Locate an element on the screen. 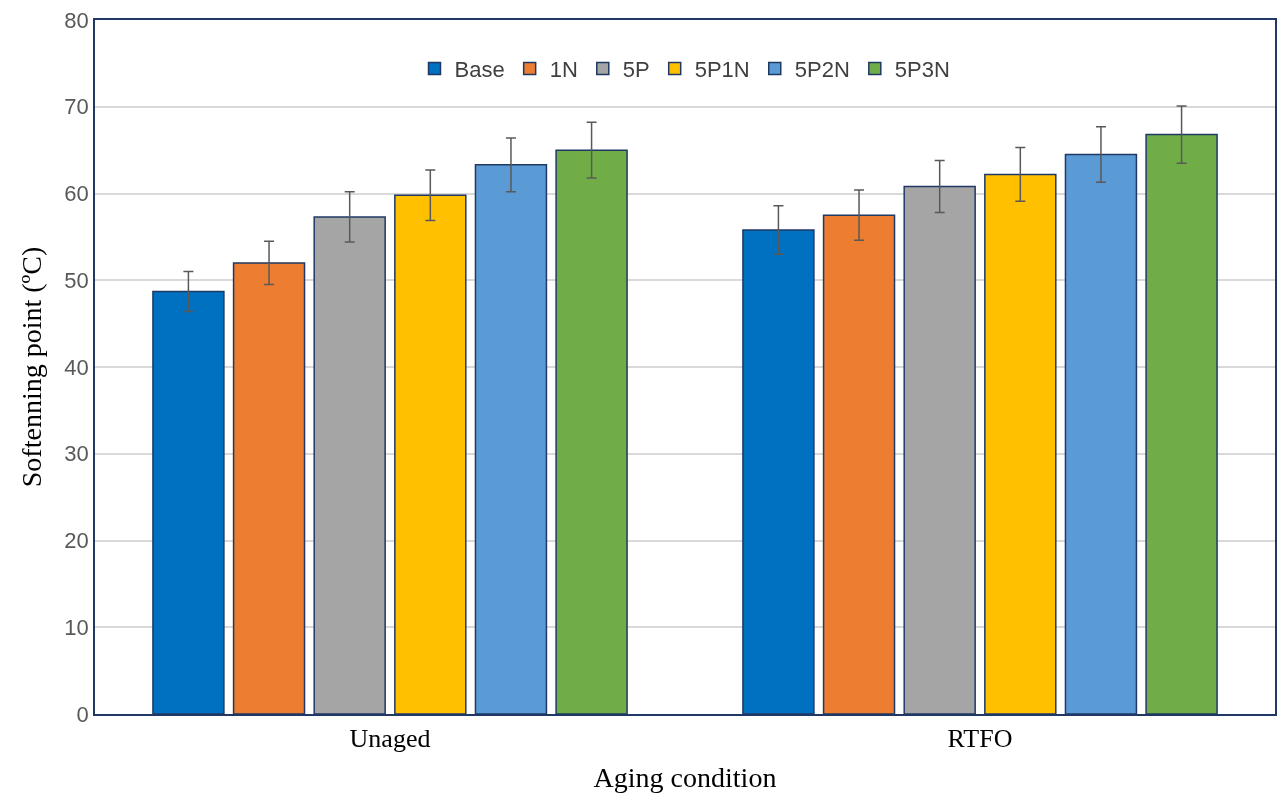  legend-label: 1N is located at coordinates (563, 69).